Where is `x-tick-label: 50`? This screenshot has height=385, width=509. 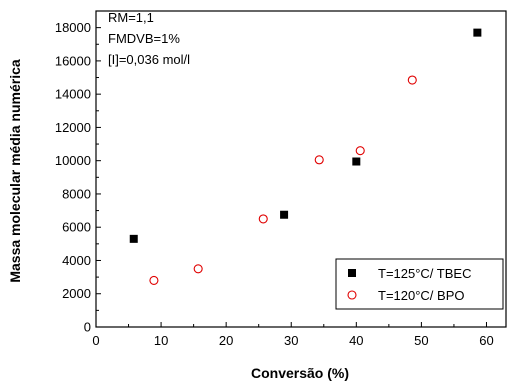 x-tick-label: 50 is located at coordinates (421, 340).